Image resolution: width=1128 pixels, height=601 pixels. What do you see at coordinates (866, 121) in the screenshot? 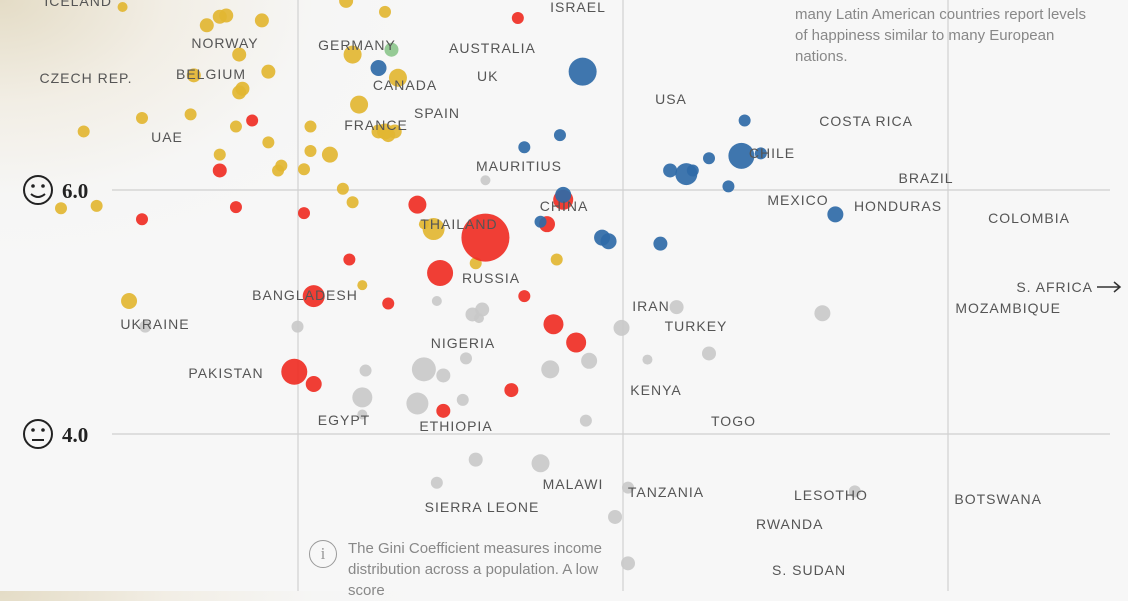
I see `country-label-costa-rica: COSTA RICA` at bounding box center [866, 121].